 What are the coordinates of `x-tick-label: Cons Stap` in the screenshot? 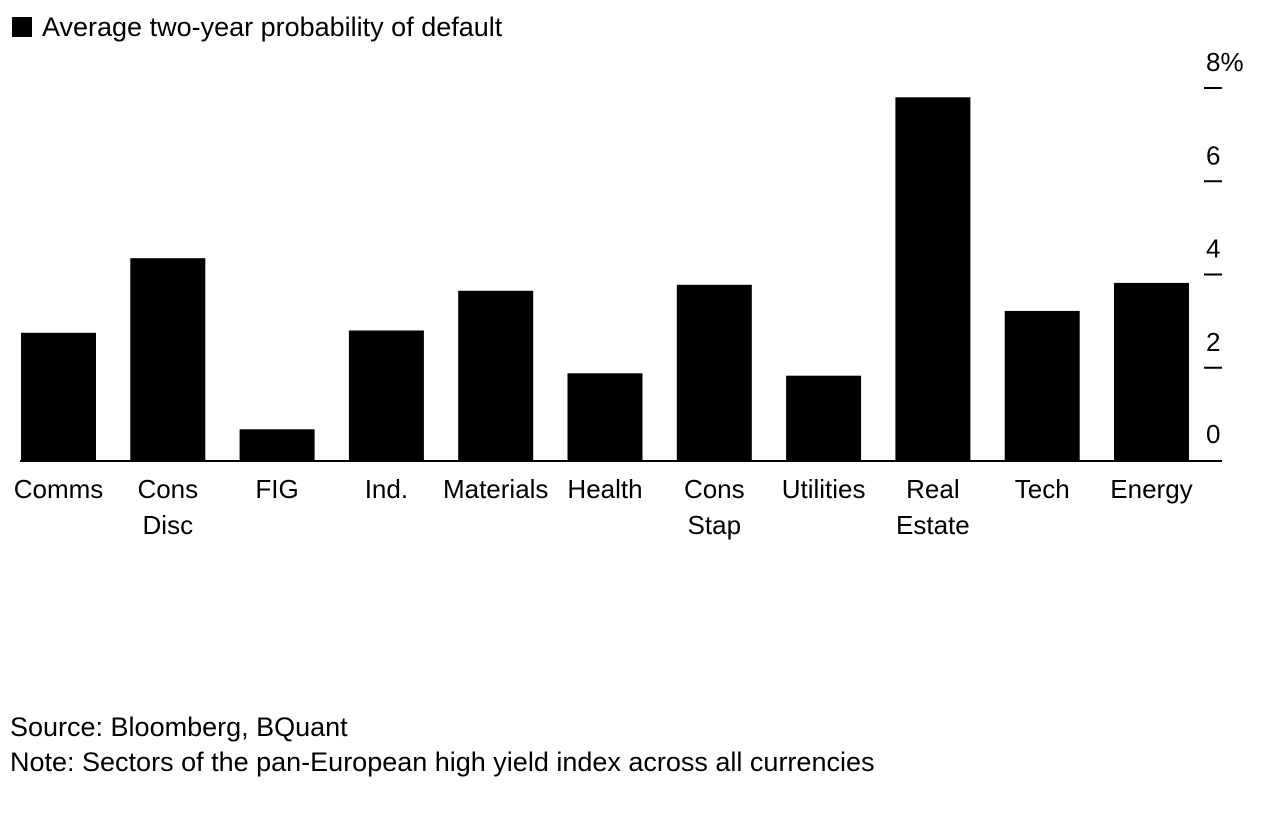 It's located at (714, 507).